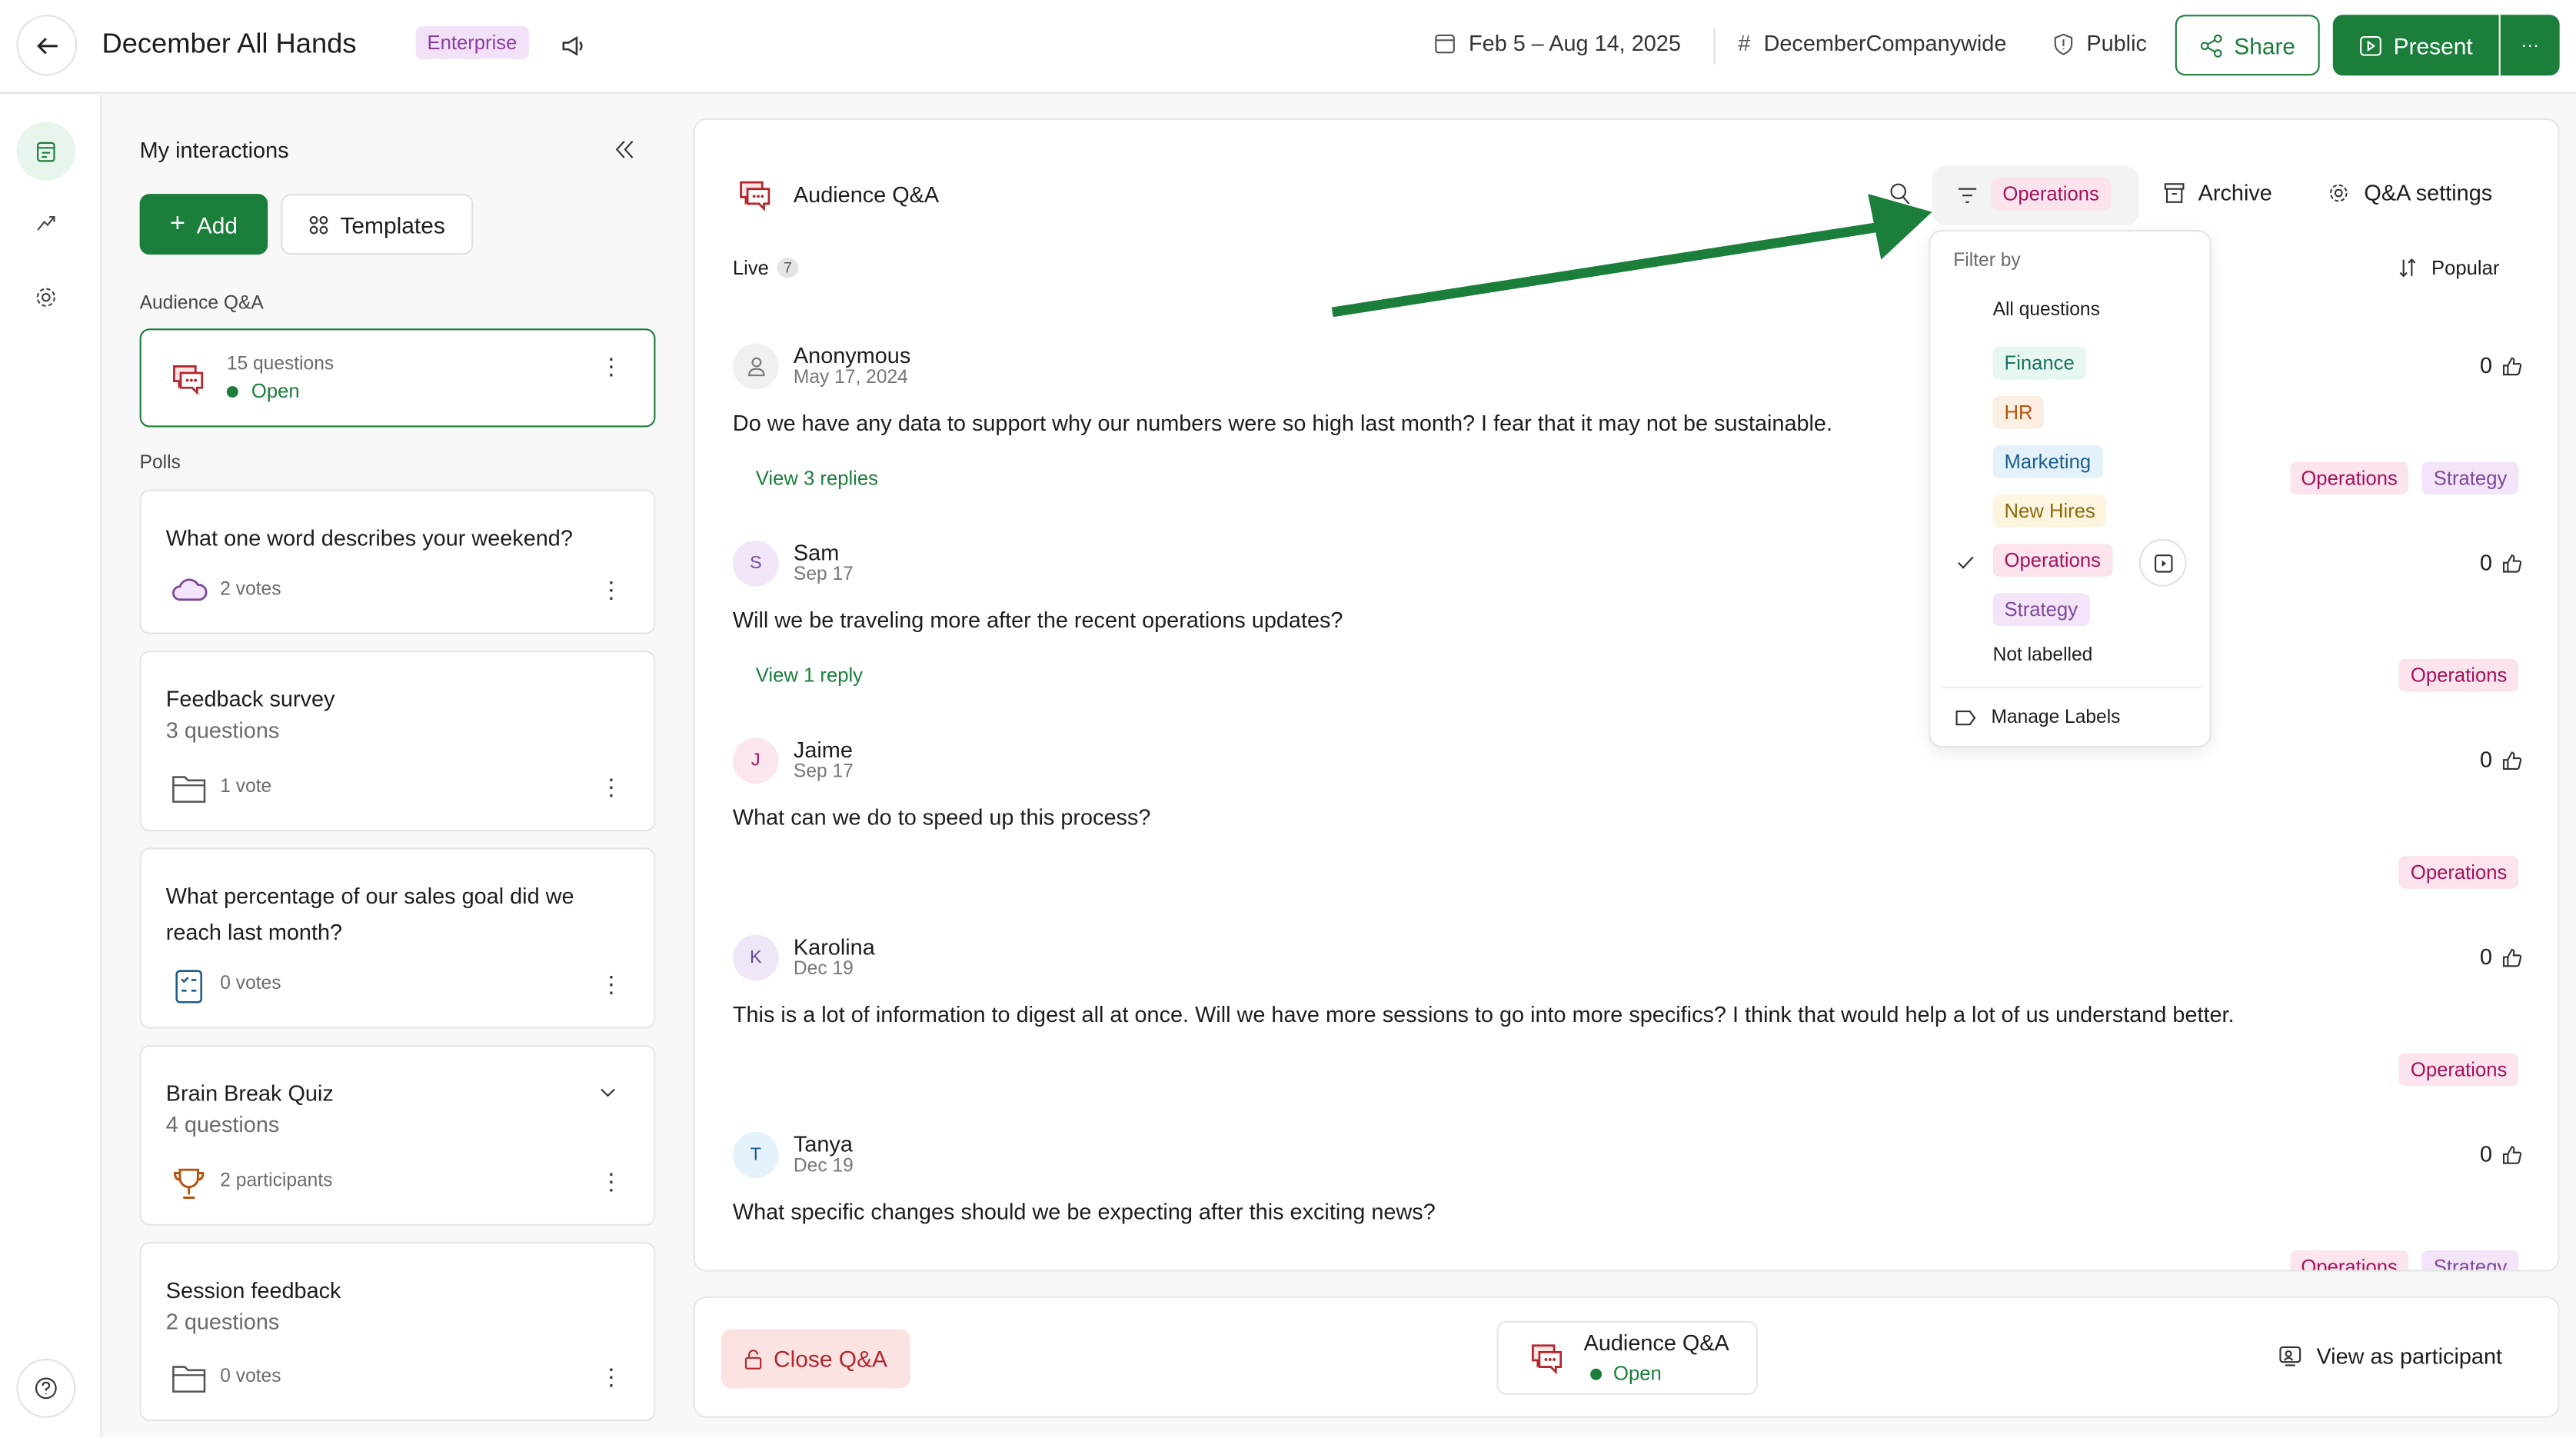 This screenshot has height=1438, width=2576. I want to click on question-date: May 17, 2024, so click(850, 378).